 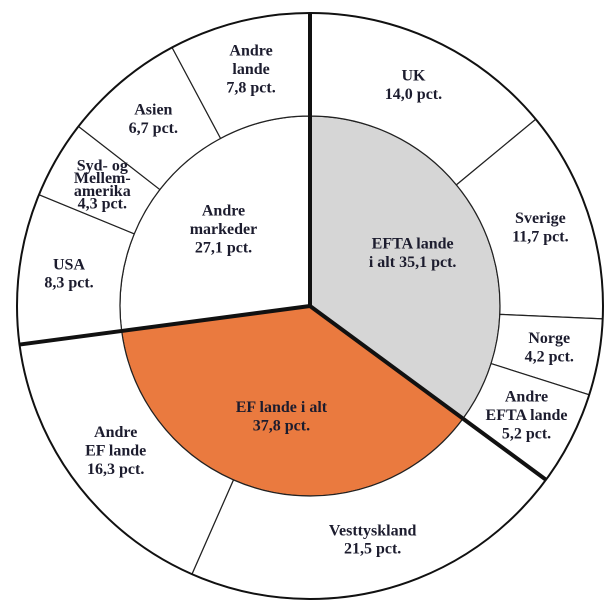 What do you see at coordinates (526, 433) in the screenshot?
I see `value-label: 5,2 pct.` at bounding box center [526, 433].